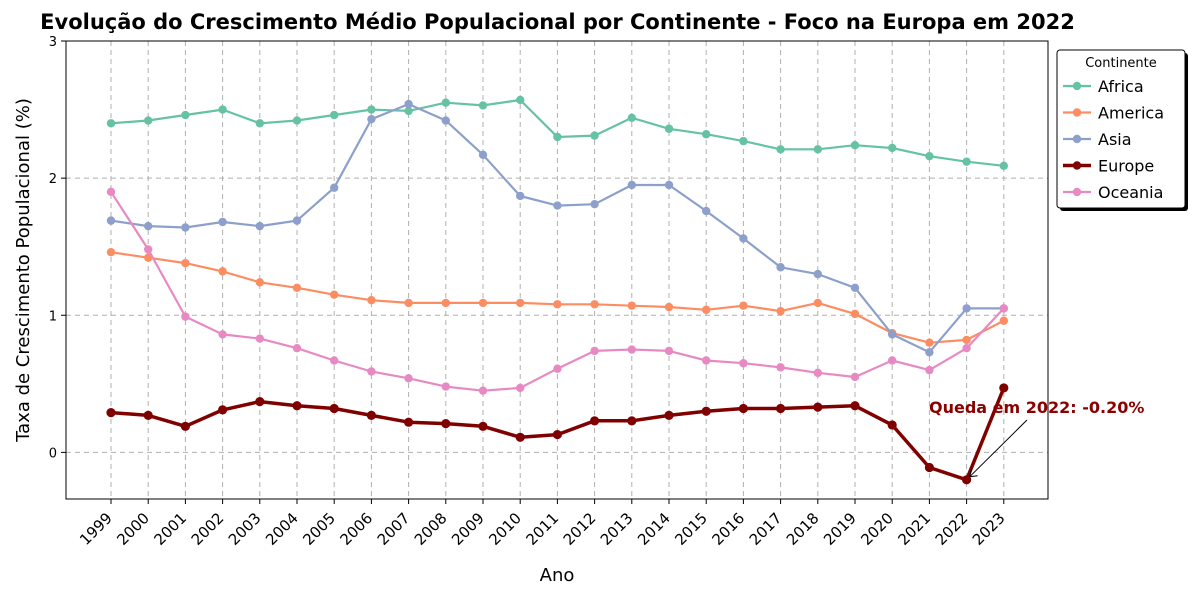 The width and height of the screenshot is (1200, 600). I want to click on x-tick-label: 2005, so click(319, 529).